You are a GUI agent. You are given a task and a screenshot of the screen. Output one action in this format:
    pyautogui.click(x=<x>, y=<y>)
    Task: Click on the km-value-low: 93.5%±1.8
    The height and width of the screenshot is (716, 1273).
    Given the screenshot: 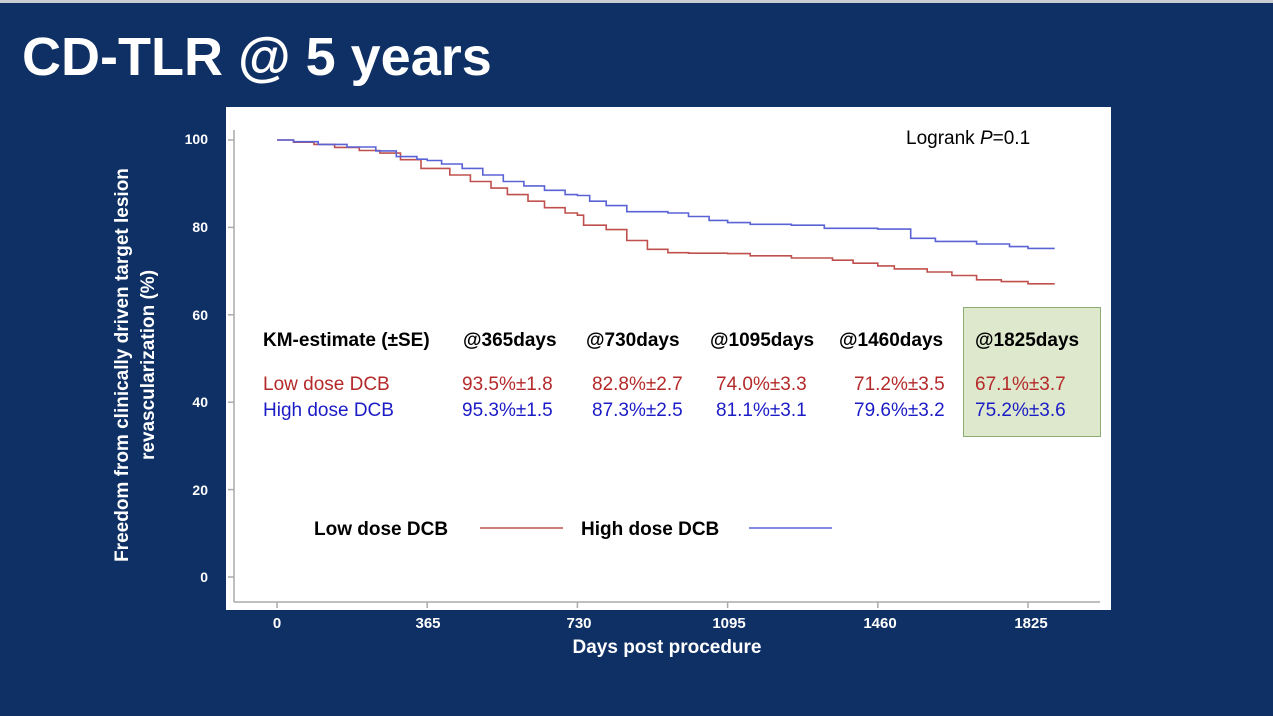 What is the action you would take?
    pyautogui.click(x=507, y=384)
    